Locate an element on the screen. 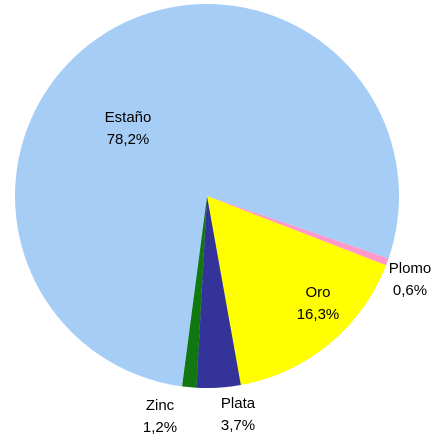 This screenshot has height=439, width=446. slice-value-label: 0,6% is located at coordinates (410, 290).